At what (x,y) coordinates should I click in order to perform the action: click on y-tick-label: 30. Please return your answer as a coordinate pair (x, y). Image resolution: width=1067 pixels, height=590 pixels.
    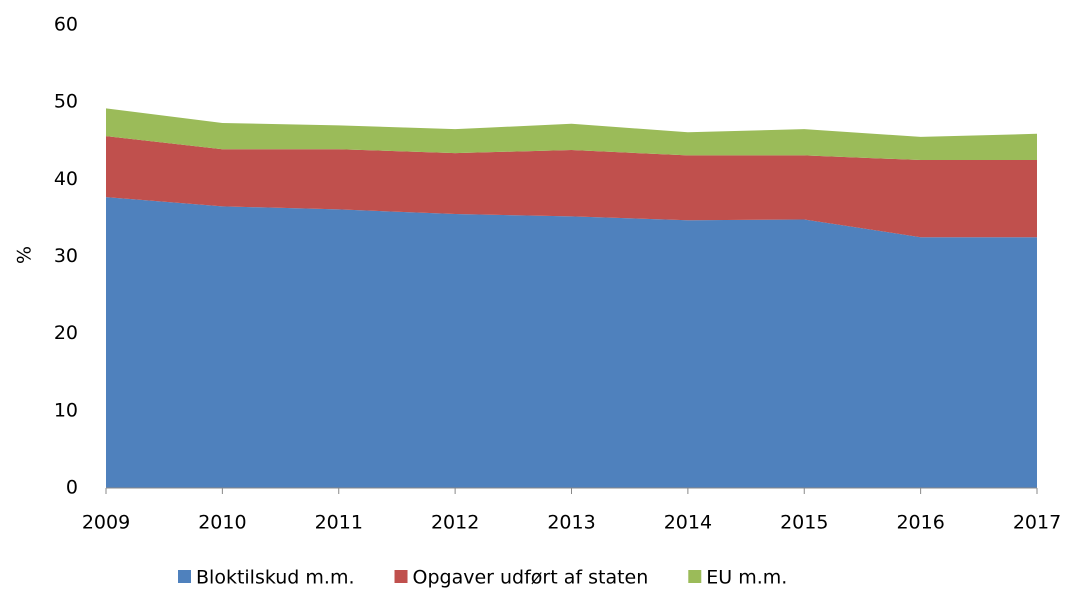
    Looking at the image, I should click on (66, 256).